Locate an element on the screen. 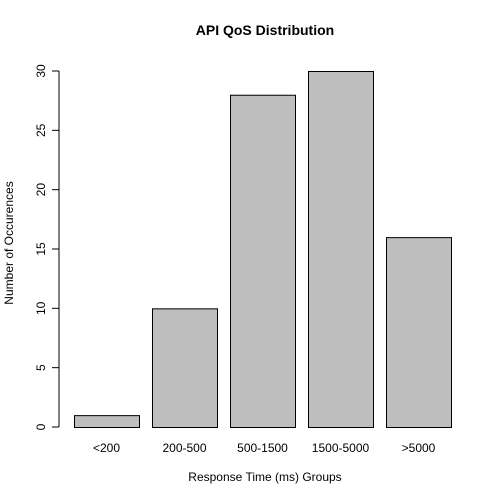 This screenshot has height=500, width=500. y-tick-label: 30 is located at coordinates (41, 71).